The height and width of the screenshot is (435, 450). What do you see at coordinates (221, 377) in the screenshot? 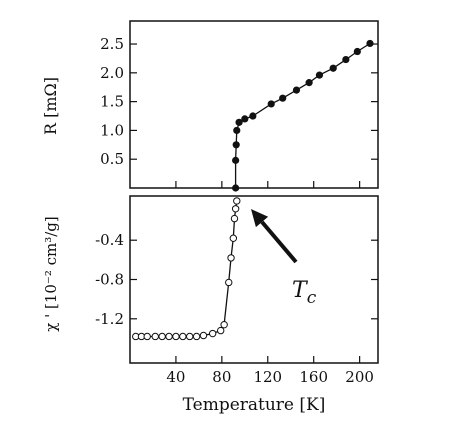
I see `temperature-x-tick-label: 80` at bounding box center [221, 377].